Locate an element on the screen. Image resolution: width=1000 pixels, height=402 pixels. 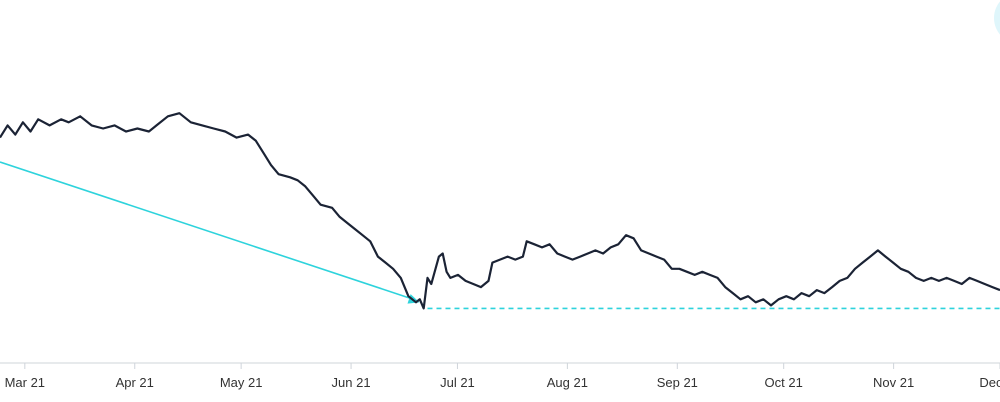
x-tick-label: May 21 is located at coordinates (241, 382).